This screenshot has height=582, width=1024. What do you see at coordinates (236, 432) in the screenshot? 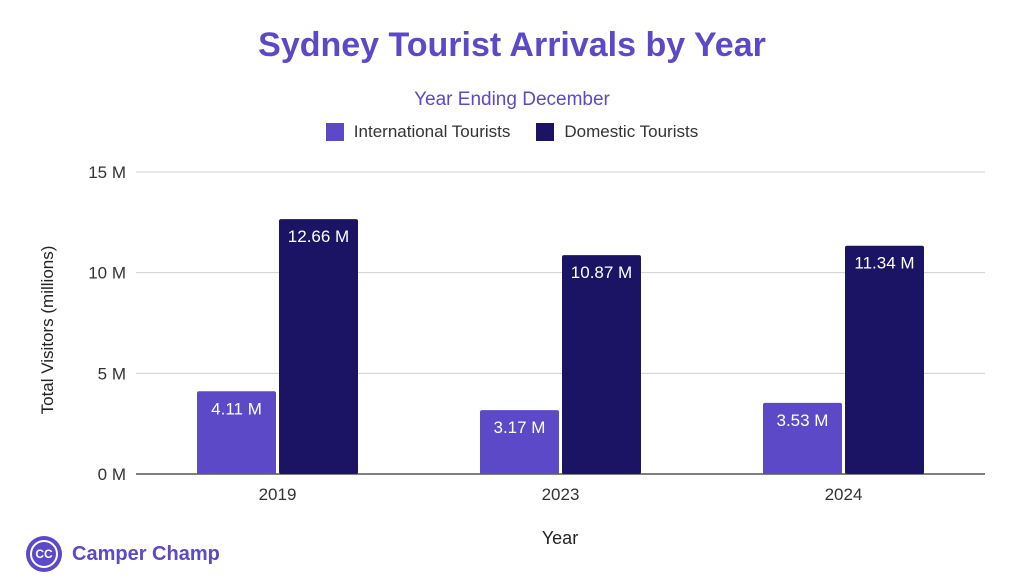
I see `bar-international-2019` at bounding box center [236, 432].